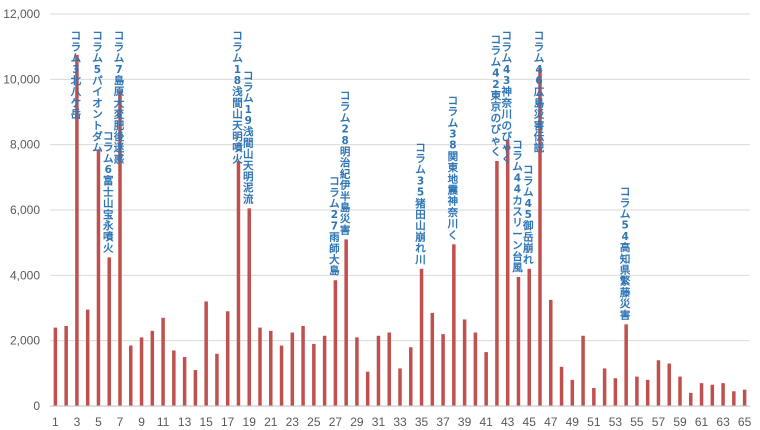  I want to click on x-tick-label: 59, so click(680, 422).